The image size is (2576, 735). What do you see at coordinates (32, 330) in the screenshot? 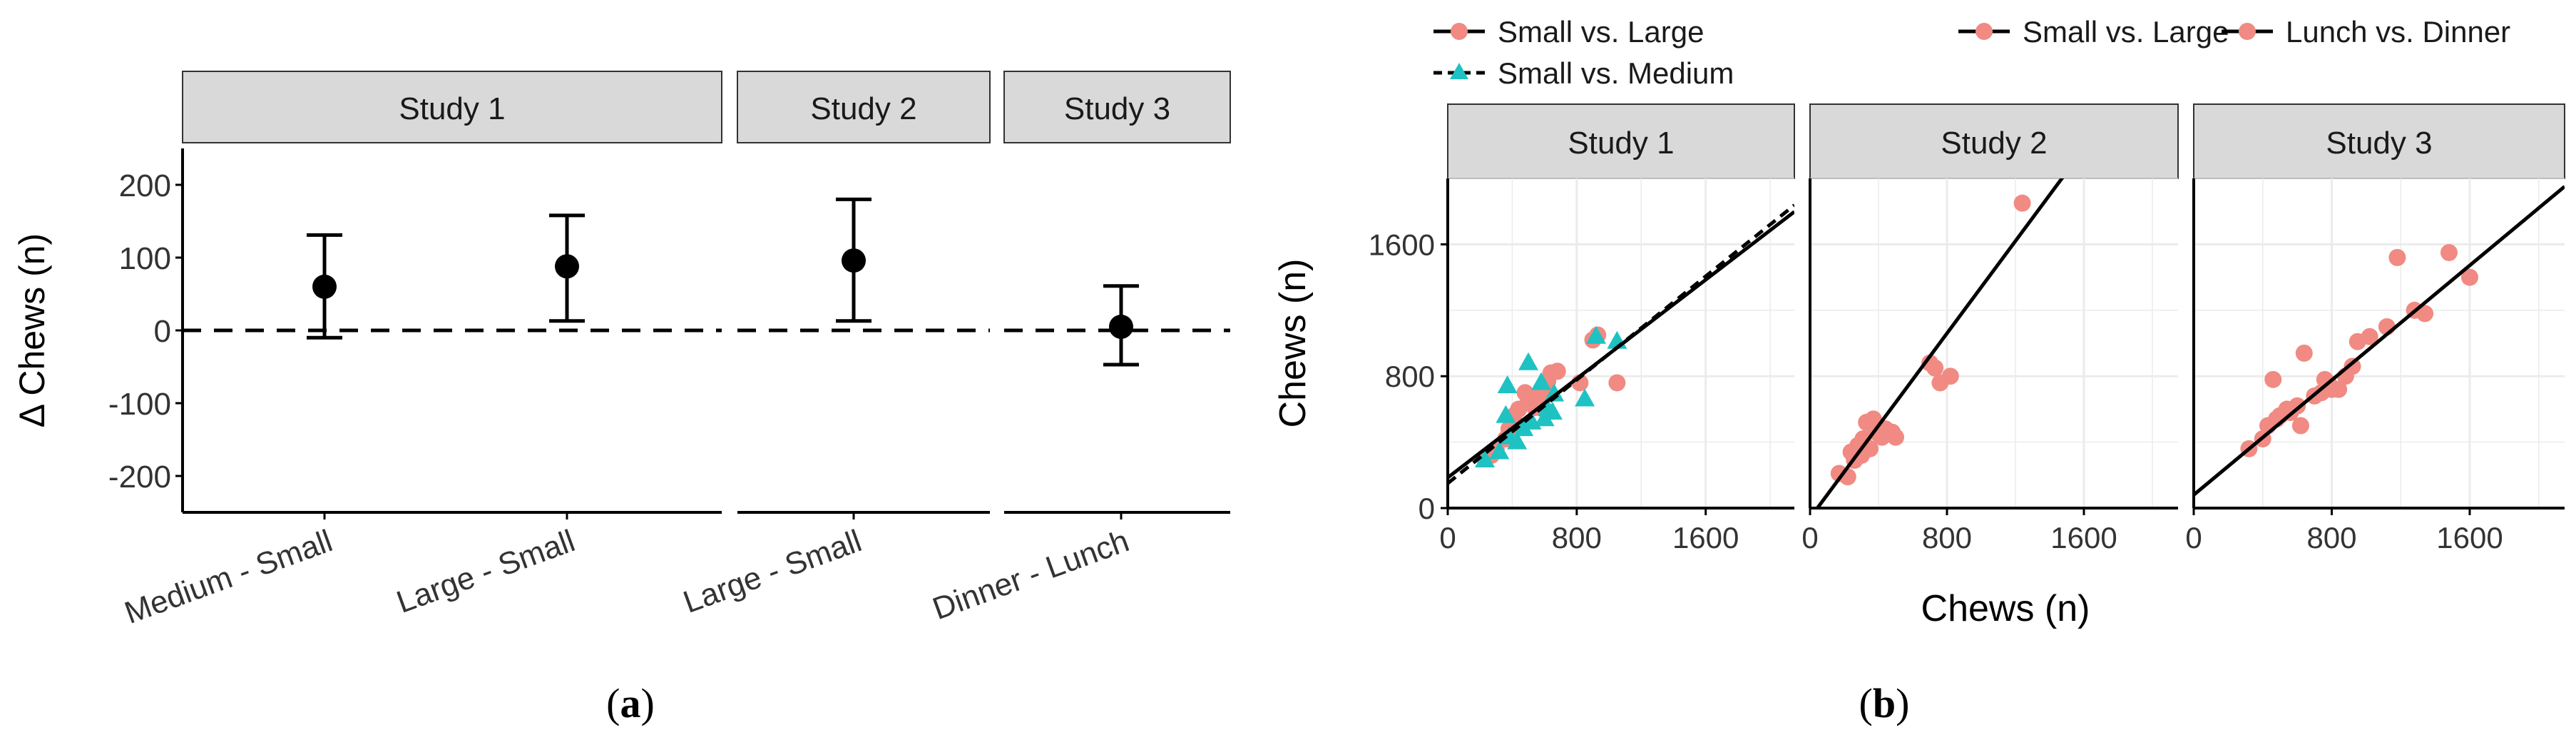
I see `y-axis-label-a: Δ Chews (n)` at bounding box center [32, 330].